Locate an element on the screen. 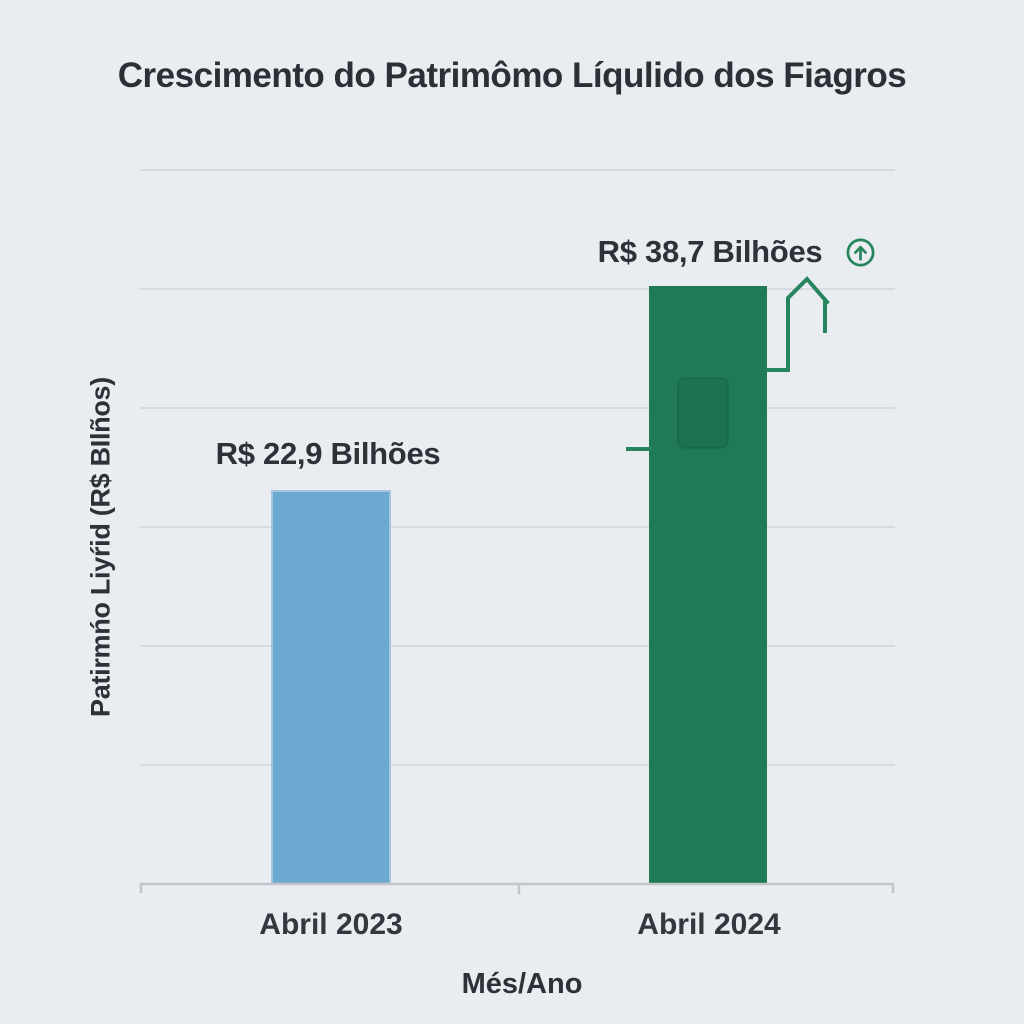  circled-up-arrow-icon is located at coordinates (860, 252).